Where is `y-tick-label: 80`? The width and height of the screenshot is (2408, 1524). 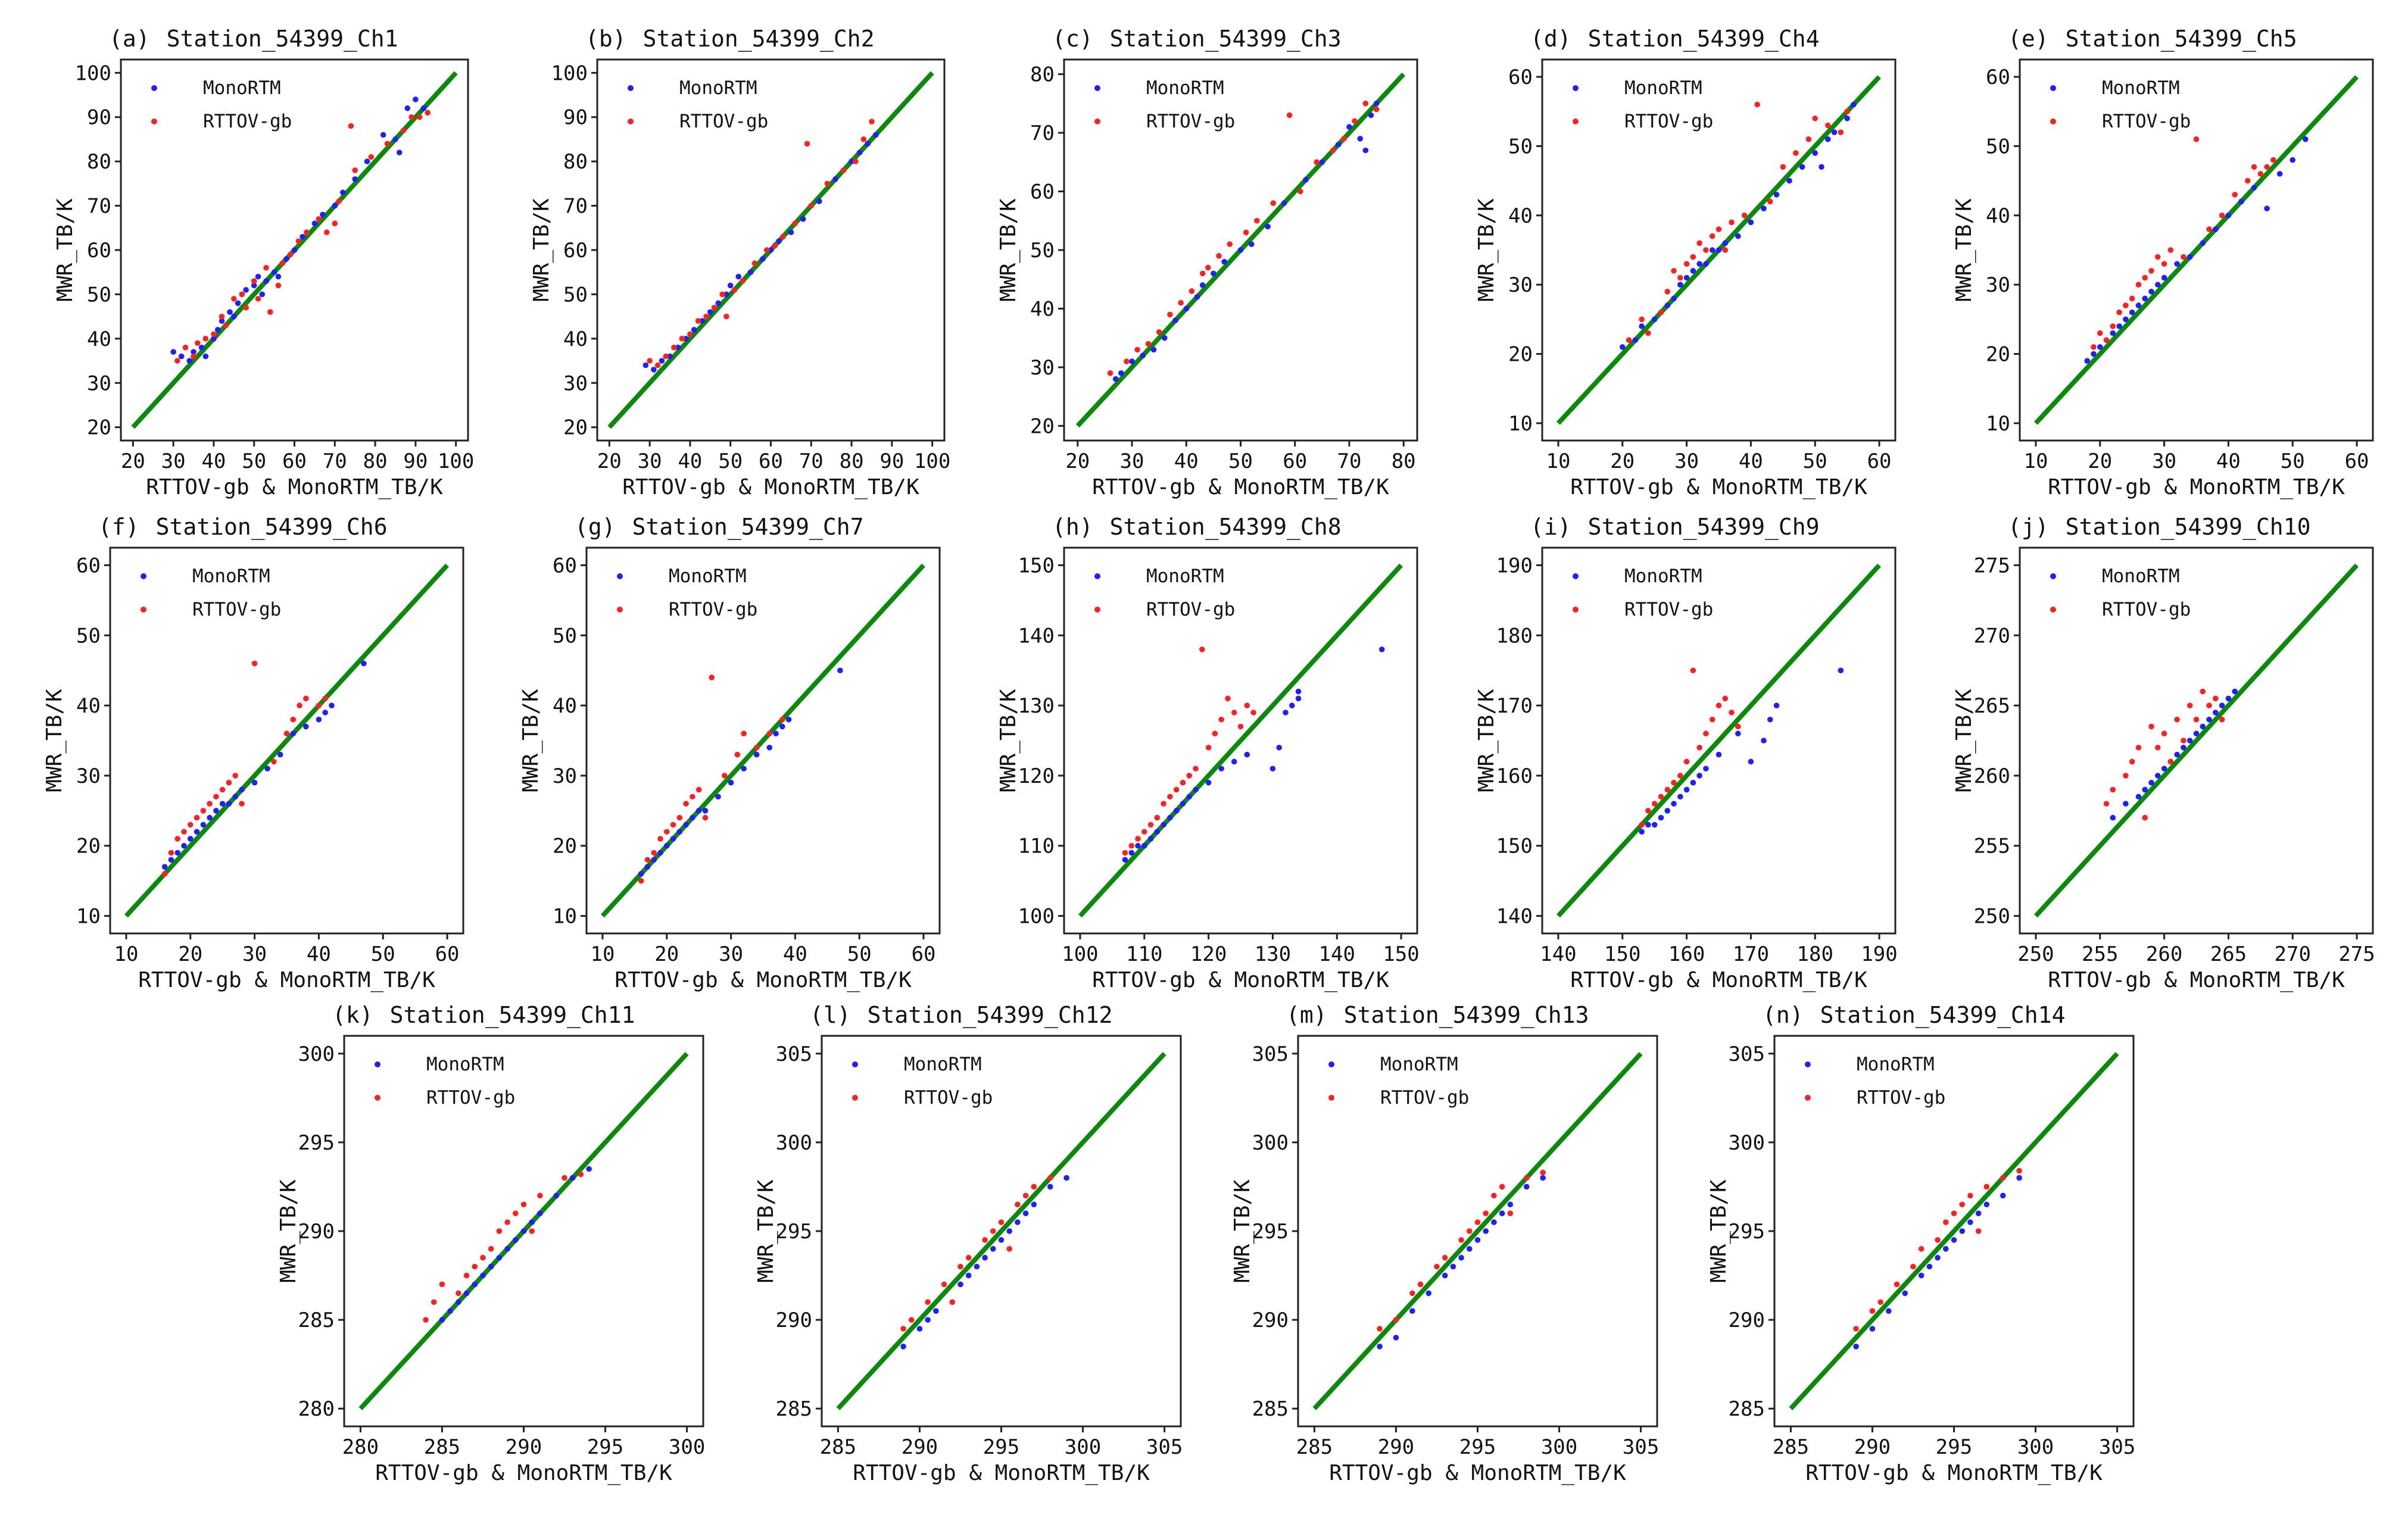
y-tick-label: 80 is located at coordinates (575, 162).